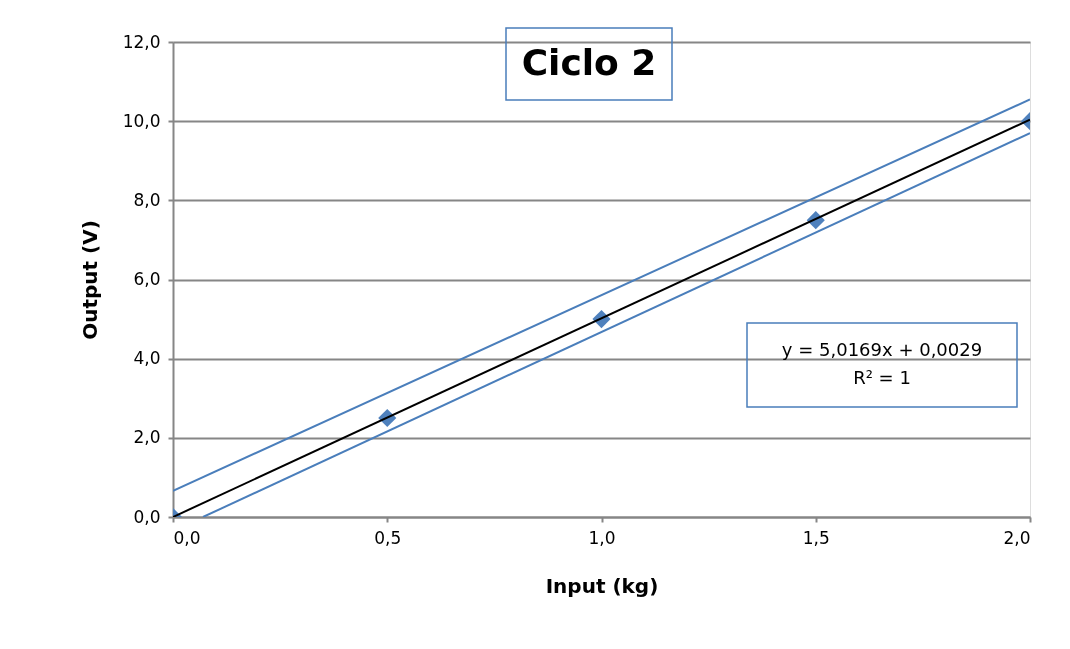  What do you see at coordinates (388, 537) in the screenshot?
I see `x-tick-label: 0,5` at bounding box center [388, 537].